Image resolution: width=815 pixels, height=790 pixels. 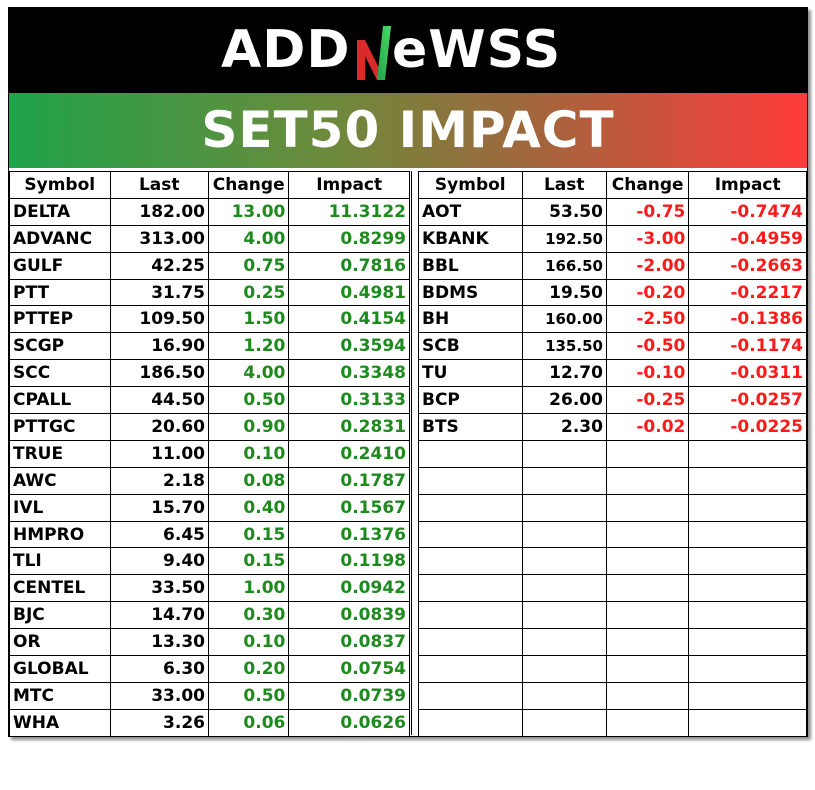 What do you see at coordinates (60, 319) in the screenshot?
I see `symbol-cell: PTTEP` at bounding box center [60, 319].